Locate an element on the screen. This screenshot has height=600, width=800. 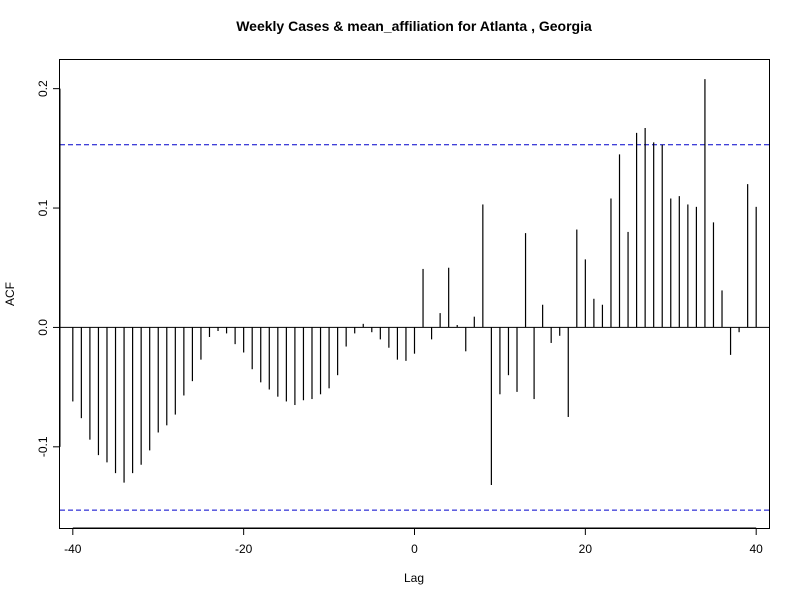
x-tick-label: 20 is located at coordinates (586, 549).